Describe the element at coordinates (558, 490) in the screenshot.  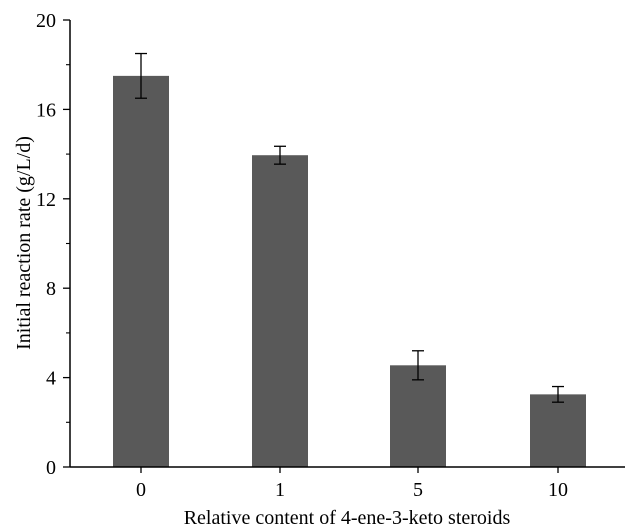
I see `x-tick-label: 10` at that location.